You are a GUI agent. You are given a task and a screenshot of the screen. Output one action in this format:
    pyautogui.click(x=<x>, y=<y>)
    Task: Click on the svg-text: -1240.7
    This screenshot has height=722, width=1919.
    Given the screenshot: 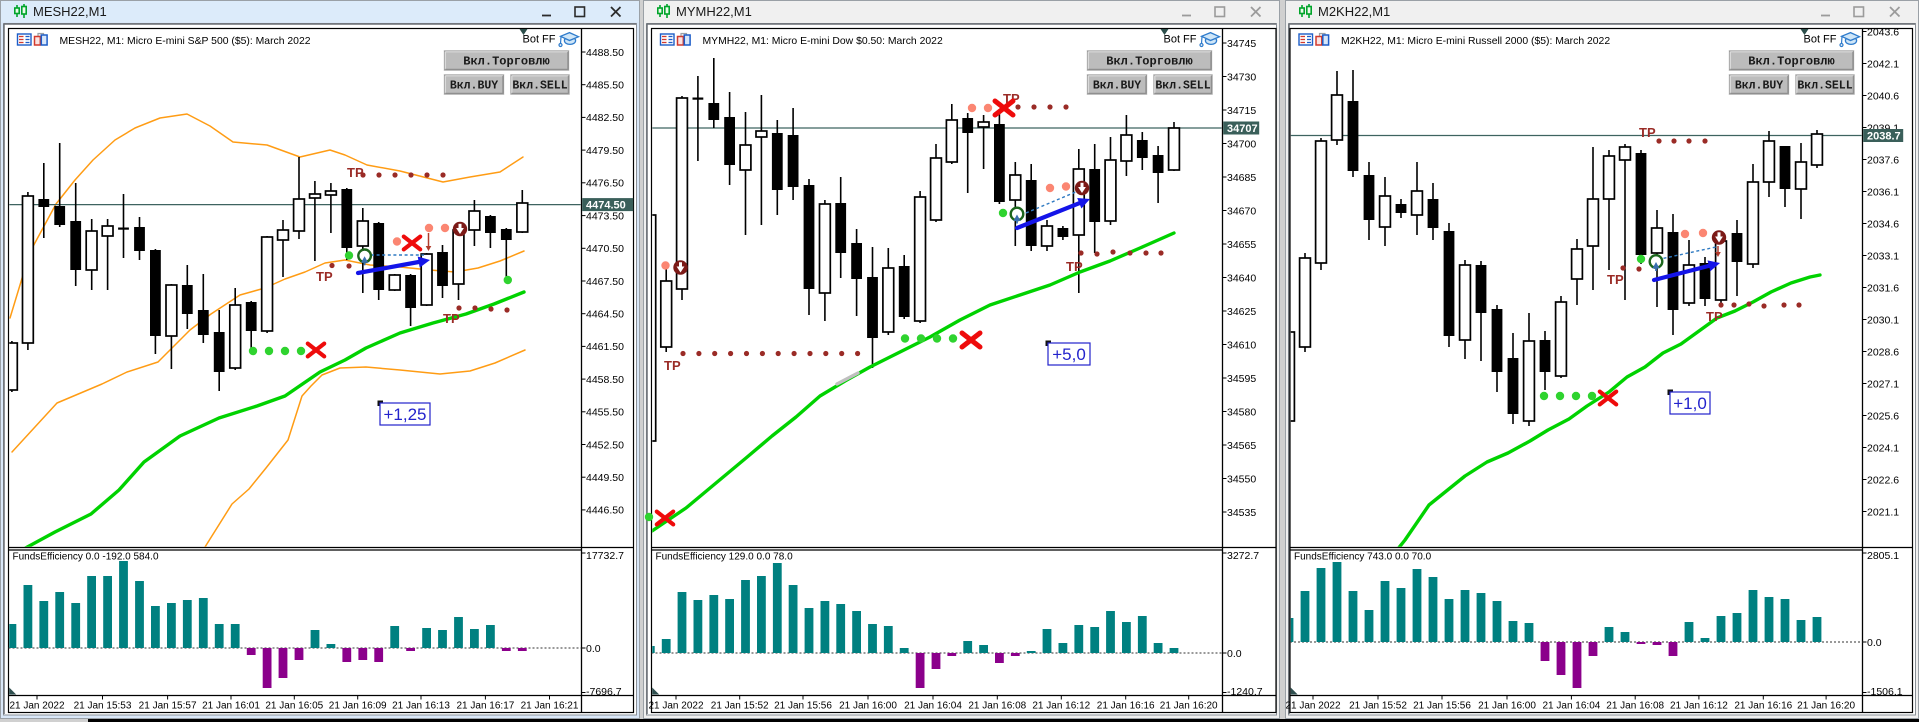 What is the action you would take?
    pyautogui.click(x=1245, y=692)
    